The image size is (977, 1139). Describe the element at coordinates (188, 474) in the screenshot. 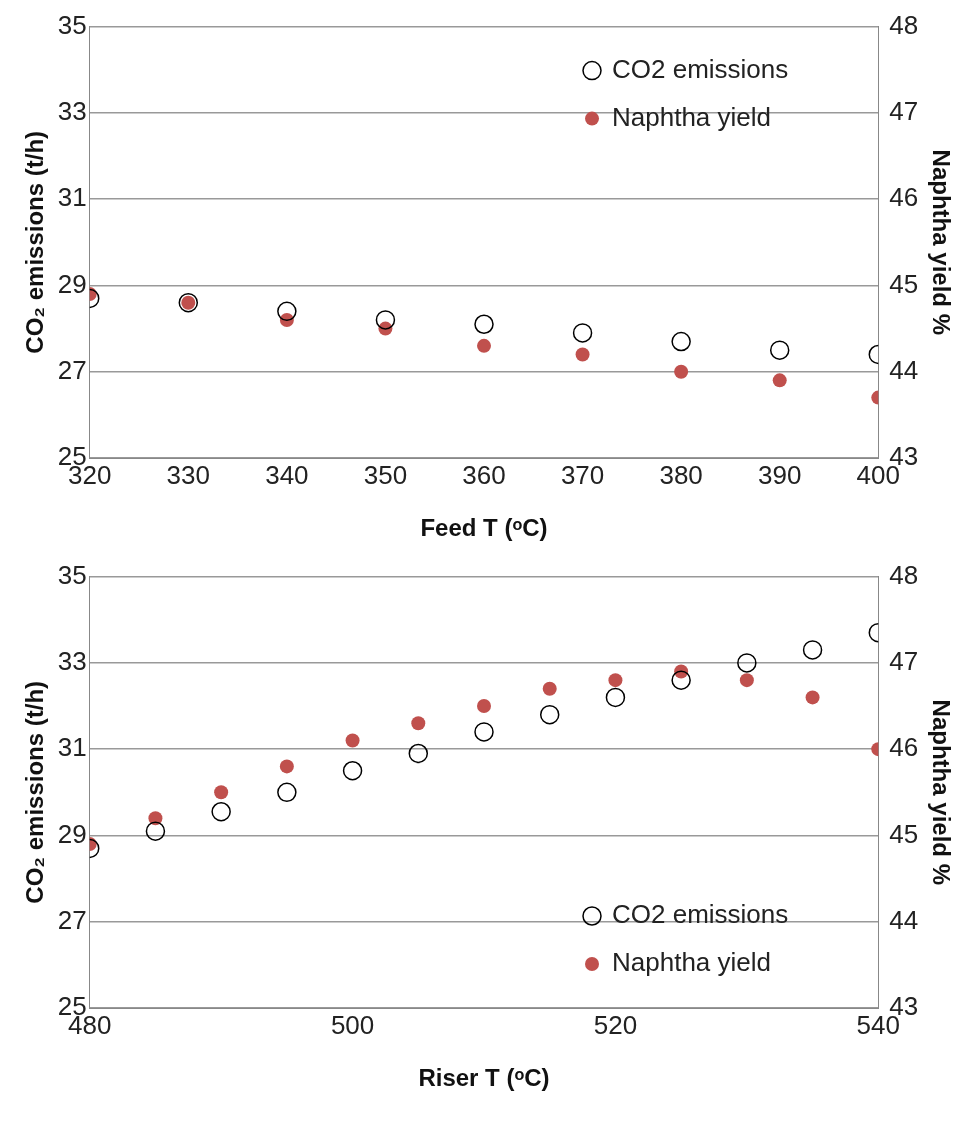

I see `x-tick-label: 330` at that location.